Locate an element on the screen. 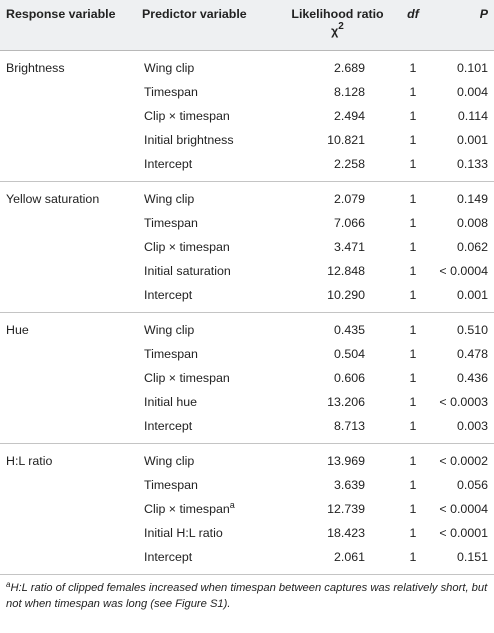 This screenshot has width=494, height=633. likelihood-ratio-cell: 13.206 is located at coordinates (346, 402).